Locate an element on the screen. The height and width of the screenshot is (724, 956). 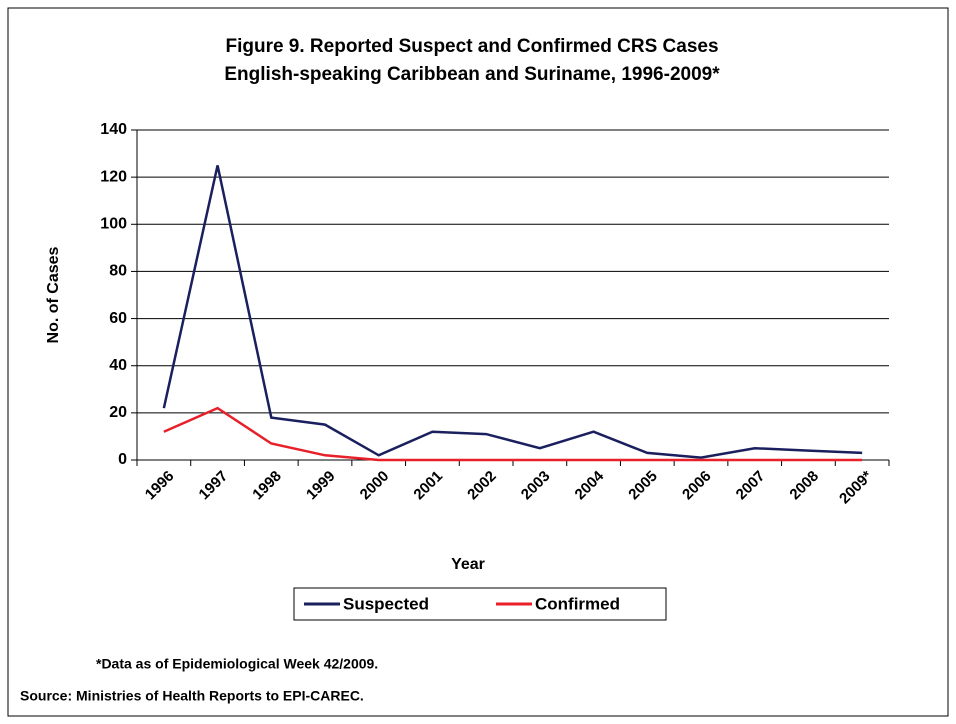
x-tick-label: 2000 is located at coordinates (375, 486).